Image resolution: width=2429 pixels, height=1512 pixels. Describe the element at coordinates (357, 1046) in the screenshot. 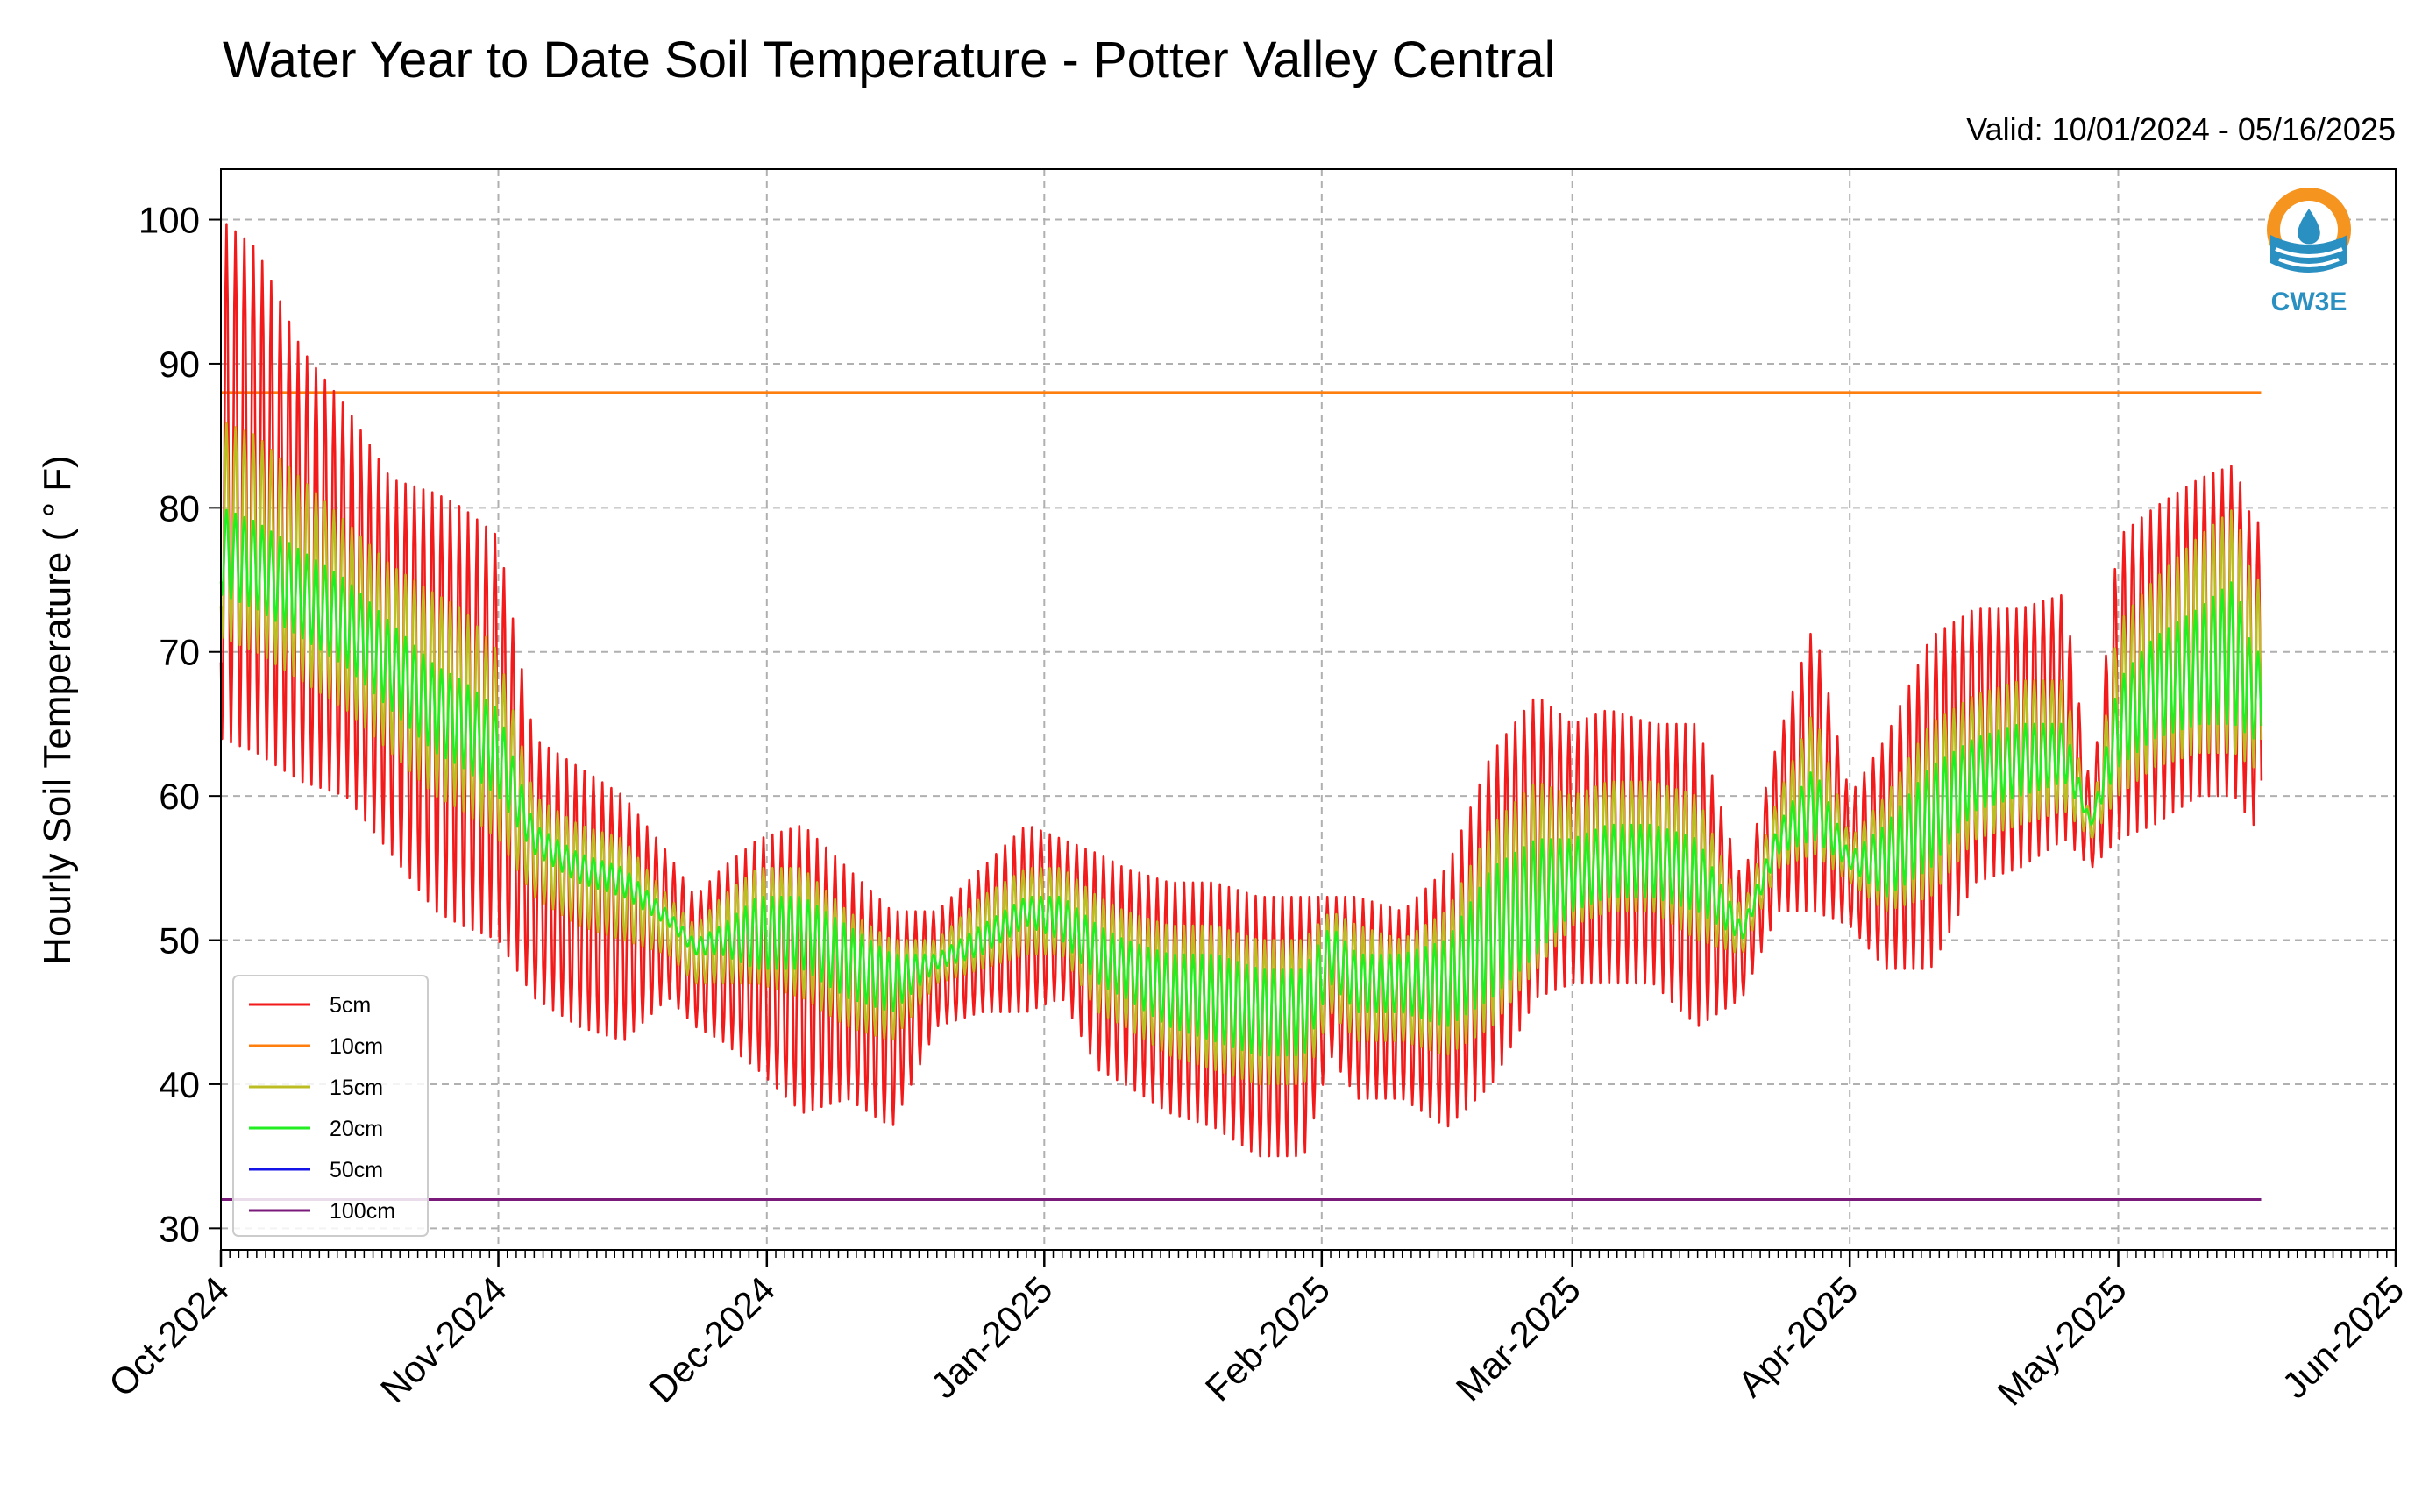

I see `legend-label: 10cm` at that location.